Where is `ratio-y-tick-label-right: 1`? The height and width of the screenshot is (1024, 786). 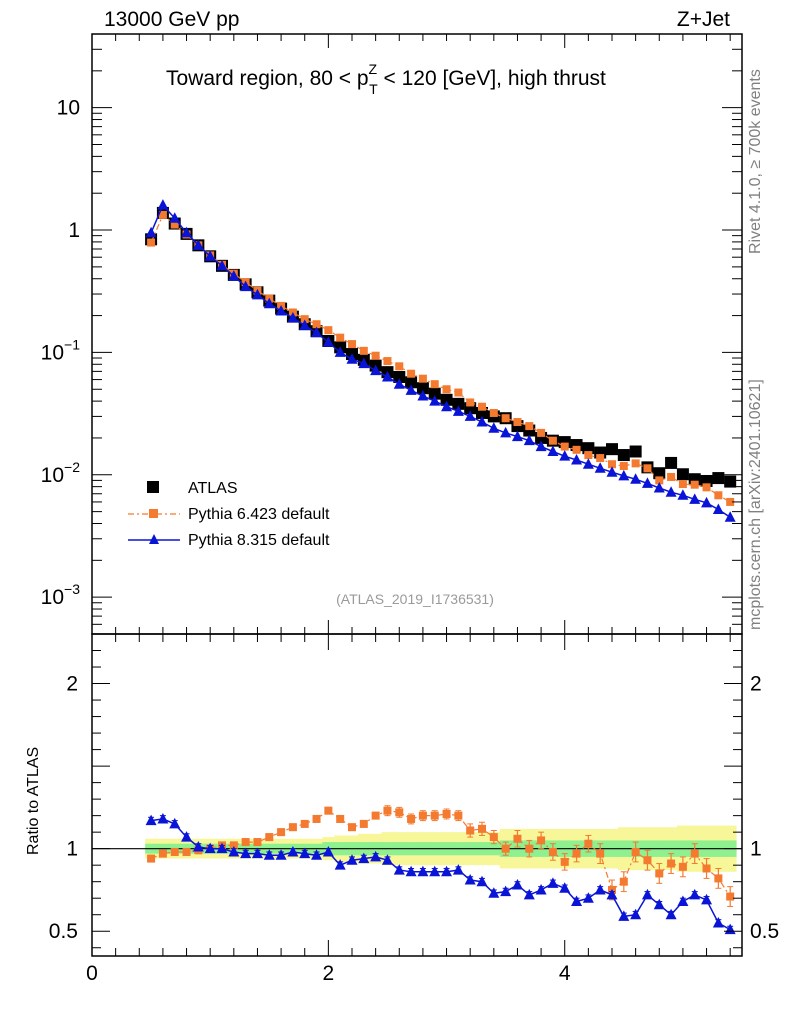 ratio-y-tick-label-right: 1 is located at coordinates (756, 849).